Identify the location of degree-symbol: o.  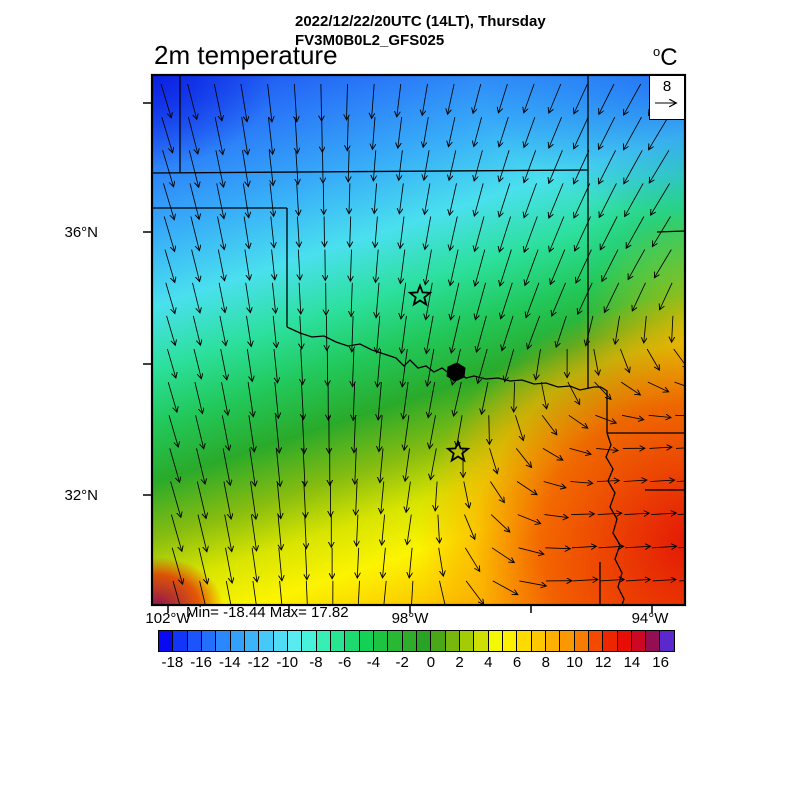
(657, 51).